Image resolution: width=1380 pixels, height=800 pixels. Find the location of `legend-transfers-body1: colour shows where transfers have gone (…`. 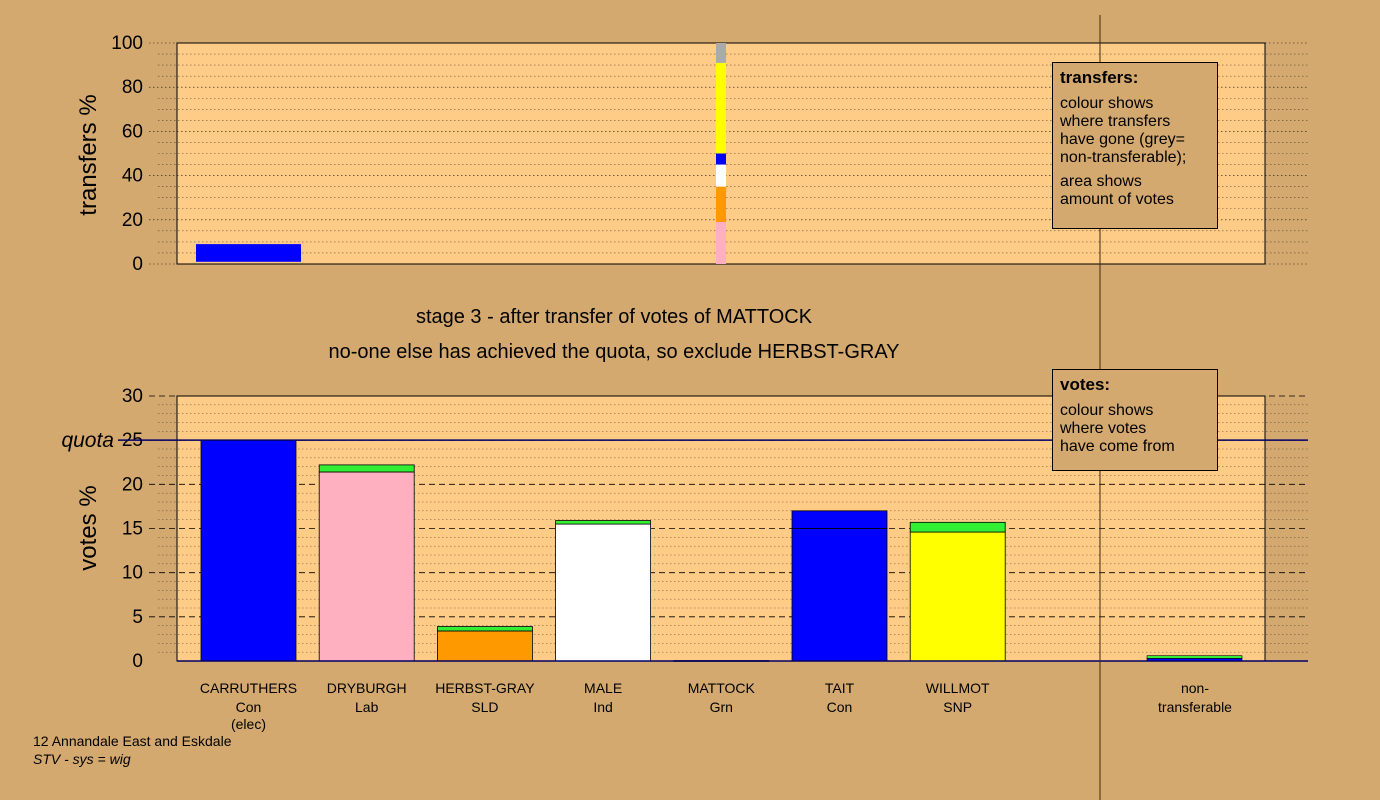

legend-transfers-body1: colour shows where transfers have gone (… is located at coordinates (1123, 130).